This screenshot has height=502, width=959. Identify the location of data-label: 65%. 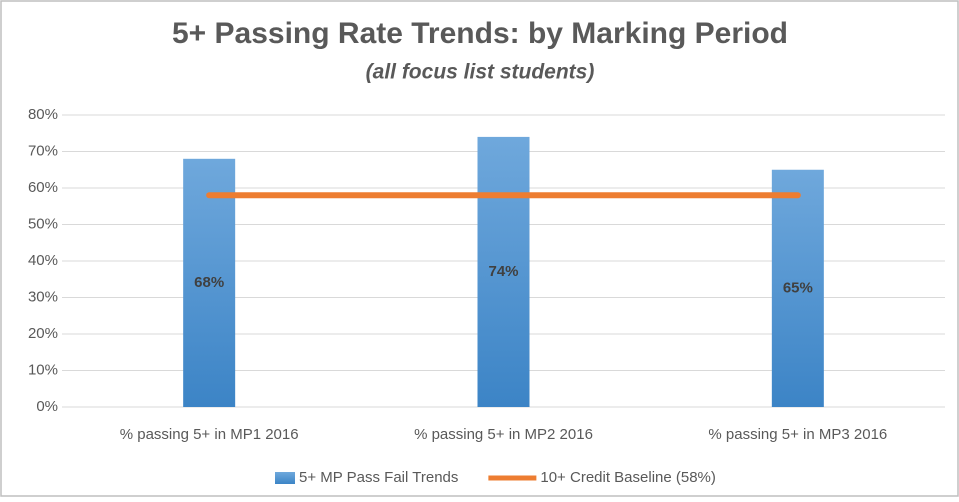
(798, 287).